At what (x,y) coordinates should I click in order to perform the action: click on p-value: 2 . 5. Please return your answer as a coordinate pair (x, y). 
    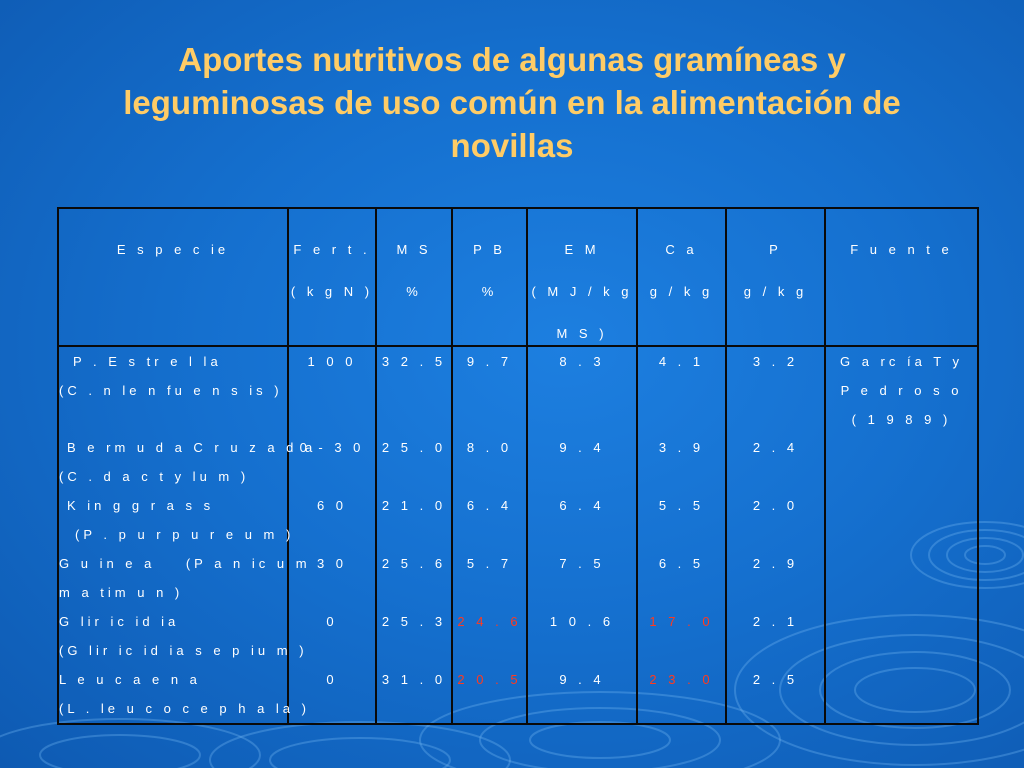
    Looking at the image, I should click on (775, 679).